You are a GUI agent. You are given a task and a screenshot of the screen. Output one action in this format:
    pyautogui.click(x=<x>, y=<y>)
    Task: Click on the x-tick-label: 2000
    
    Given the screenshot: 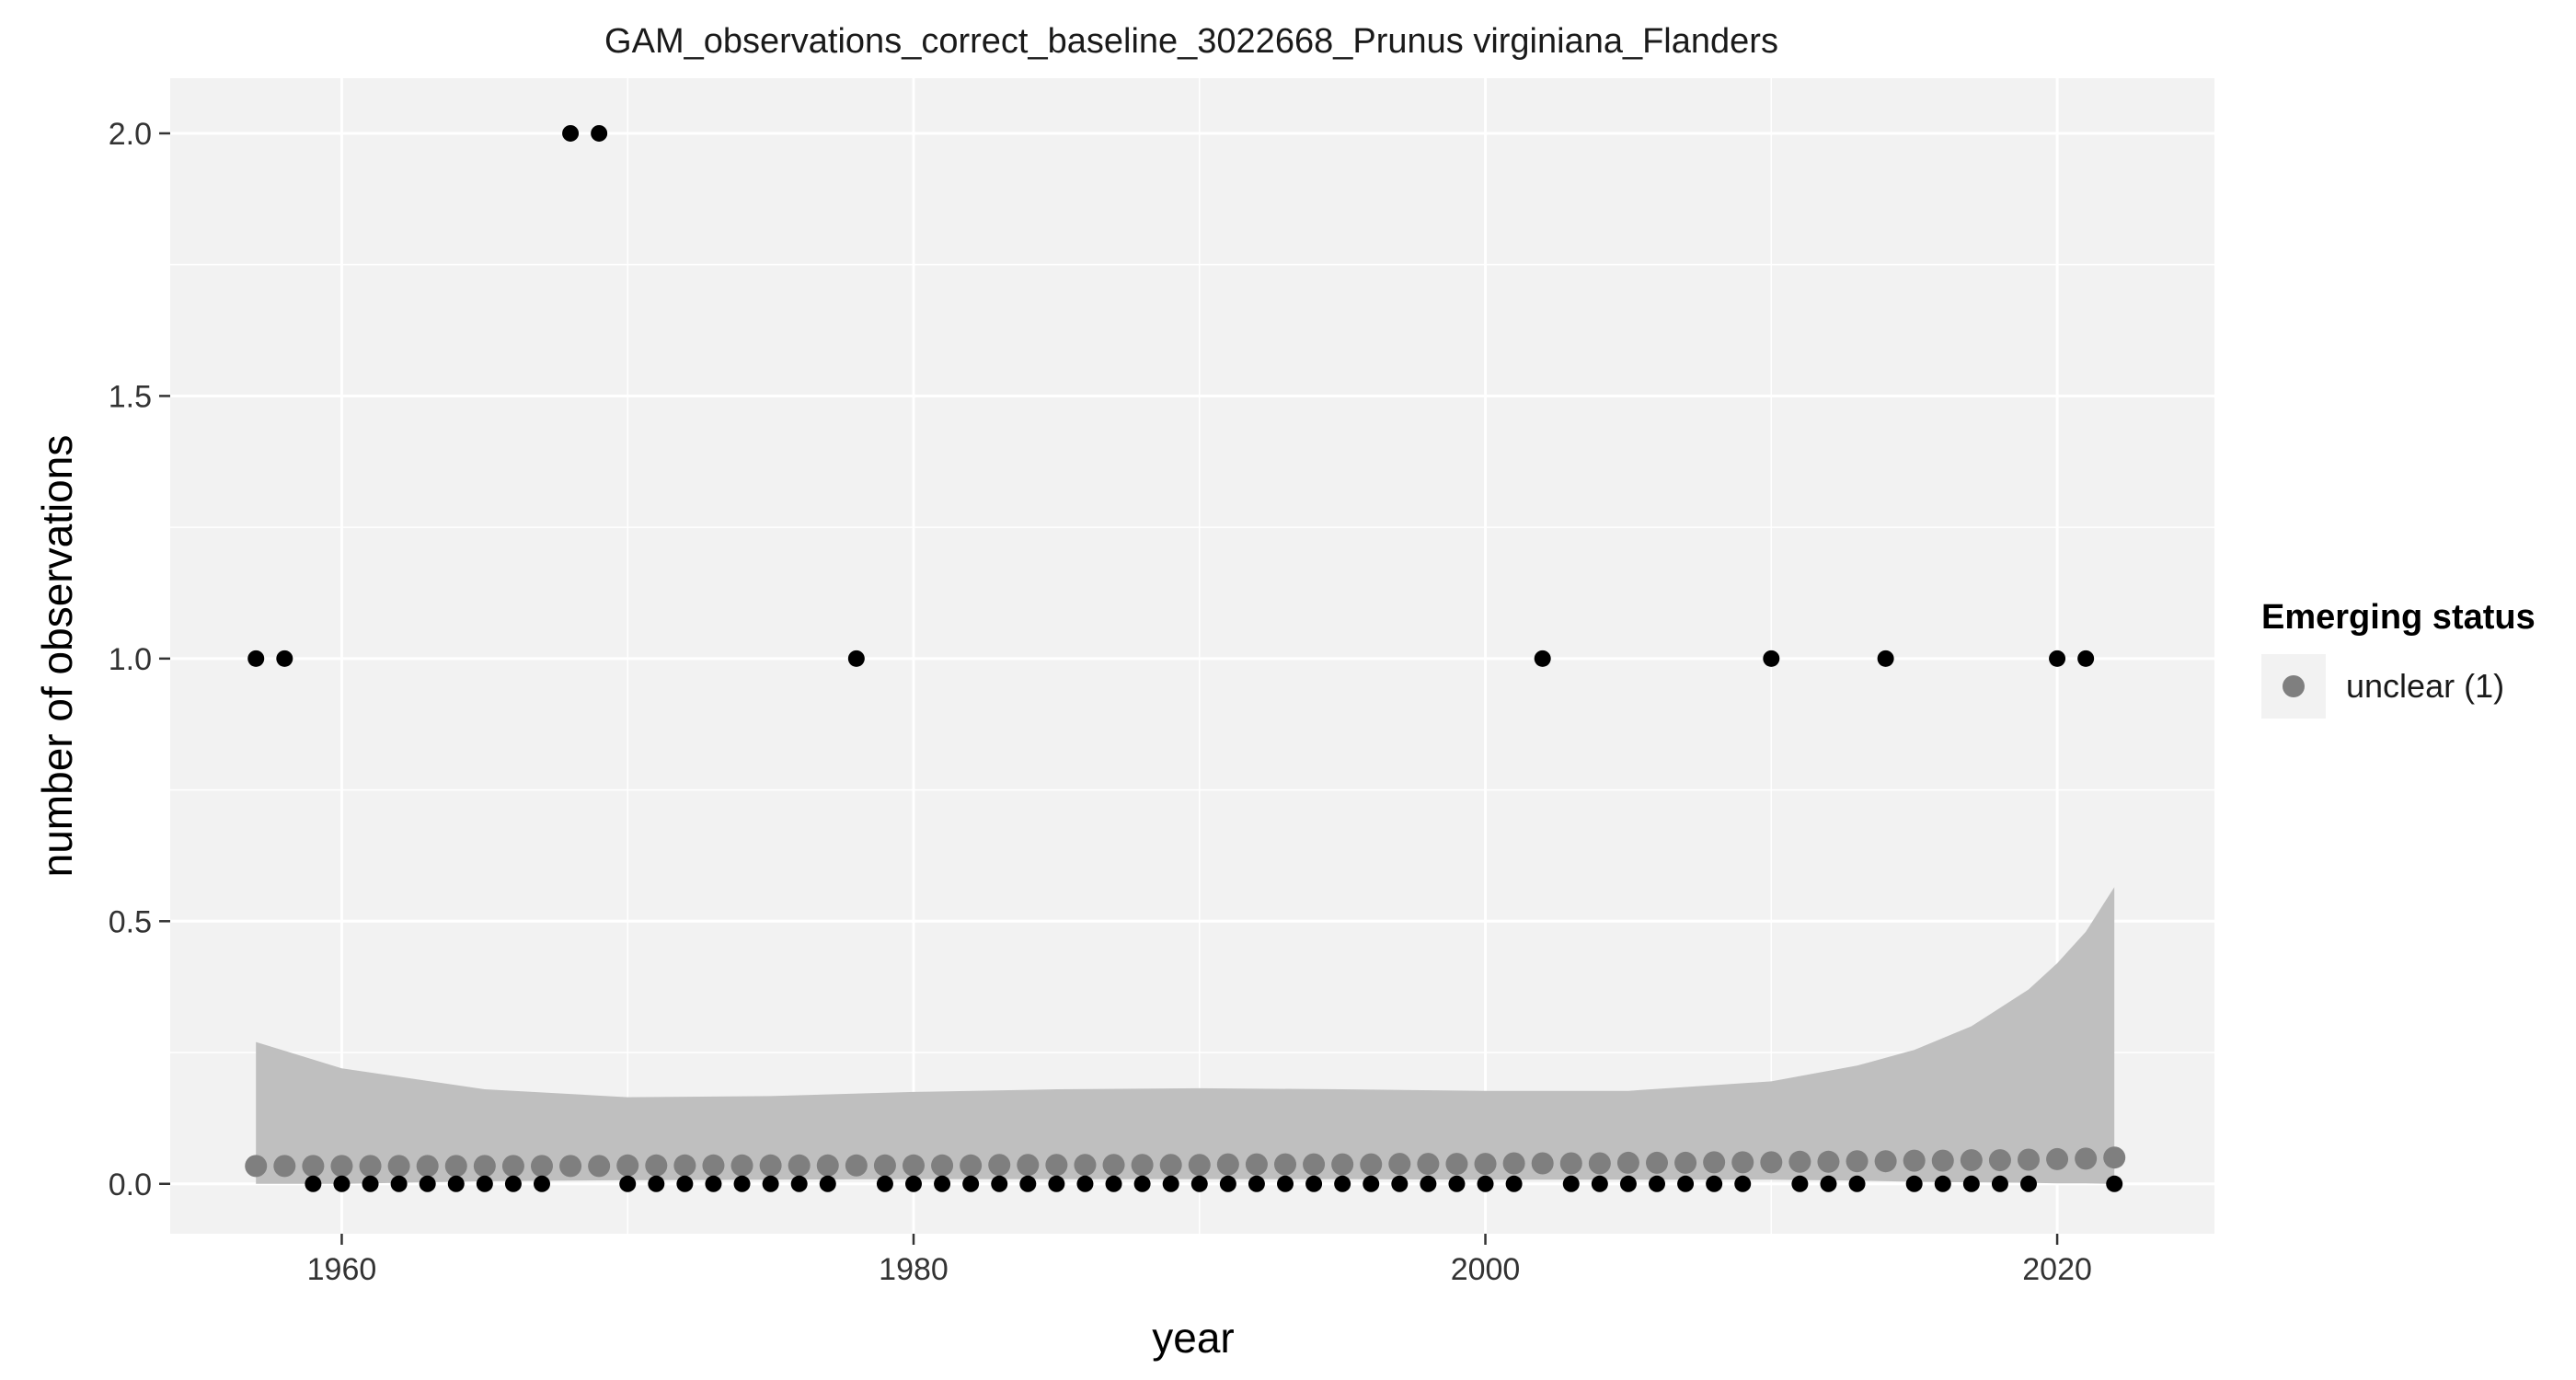 What is the action you would take?
    pyautogui.click(x=1486, y=1269)
    